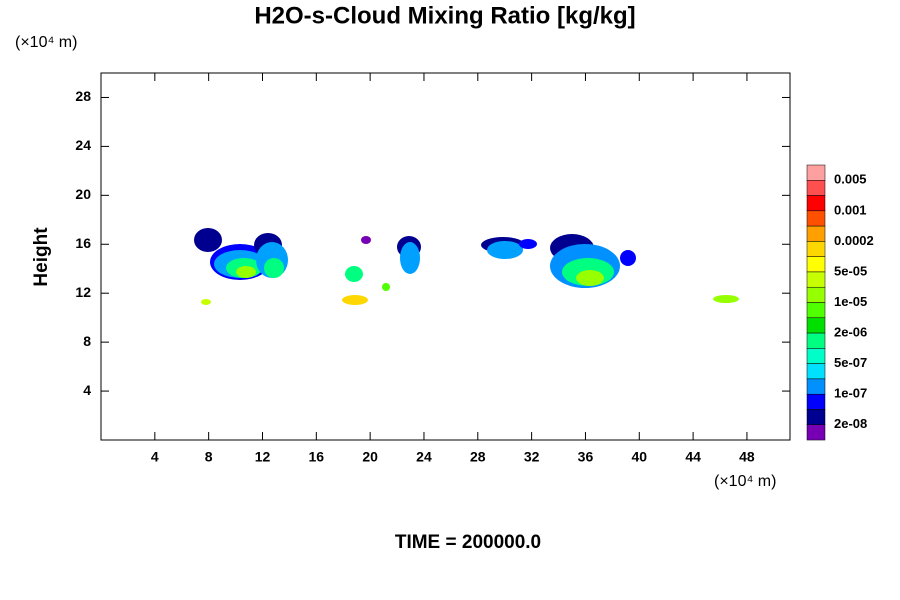 The image size is (900, 600). Describe the element at coordinates (850, 179) in the screenshot. I see `colorbar-label: 0.005` at that location.